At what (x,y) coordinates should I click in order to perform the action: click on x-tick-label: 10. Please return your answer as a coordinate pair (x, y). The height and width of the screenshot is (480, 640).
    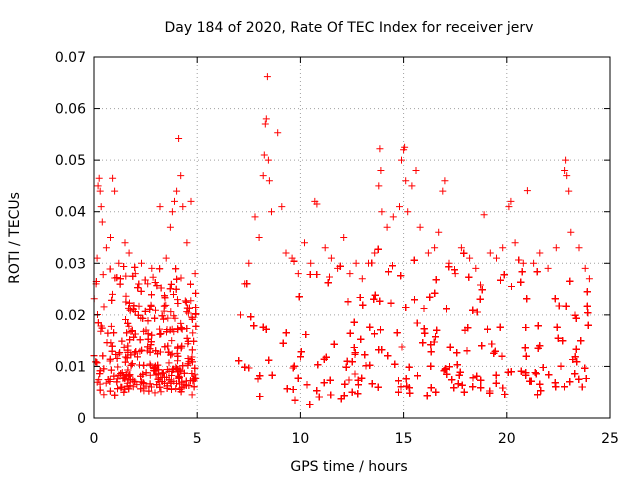
    Looking at the image, I should click on (300, 439).